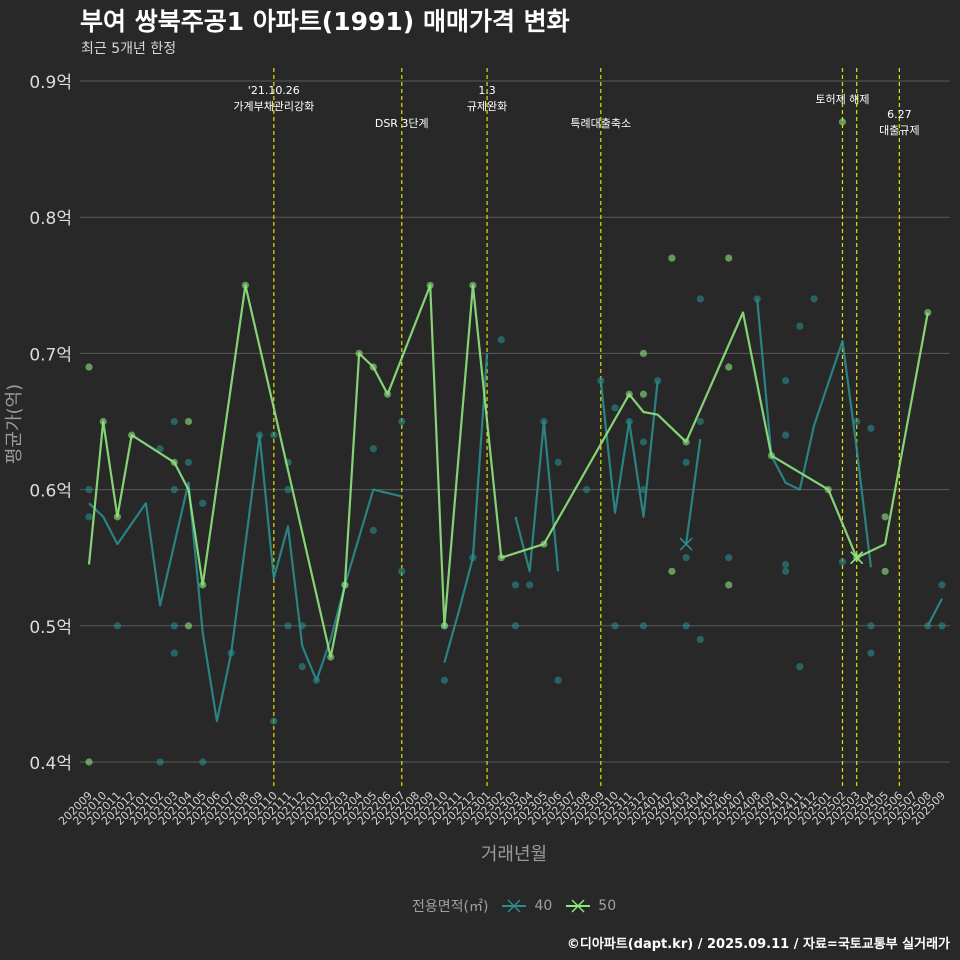 This screenshot has height=960, width=960. I want to click on chart-title: 부여 쌍북주공1 아파트(1991) 매매가격 변화, so click(325, 21).